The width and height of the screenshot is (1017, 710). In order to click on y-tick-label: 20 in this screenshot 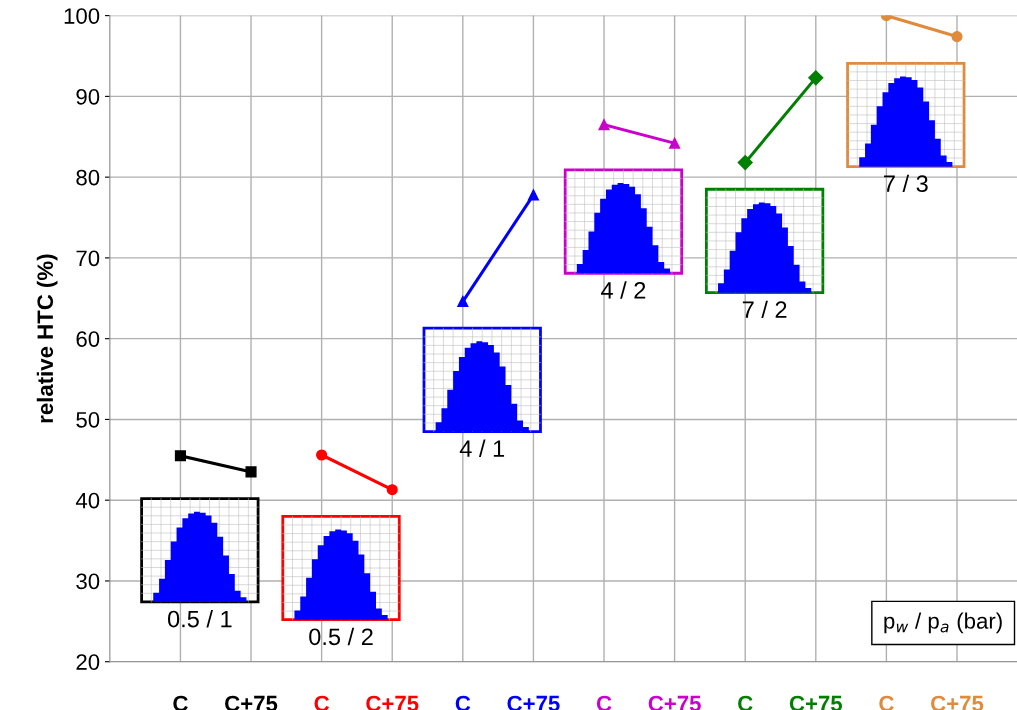, I will do `click(88, 662)`.